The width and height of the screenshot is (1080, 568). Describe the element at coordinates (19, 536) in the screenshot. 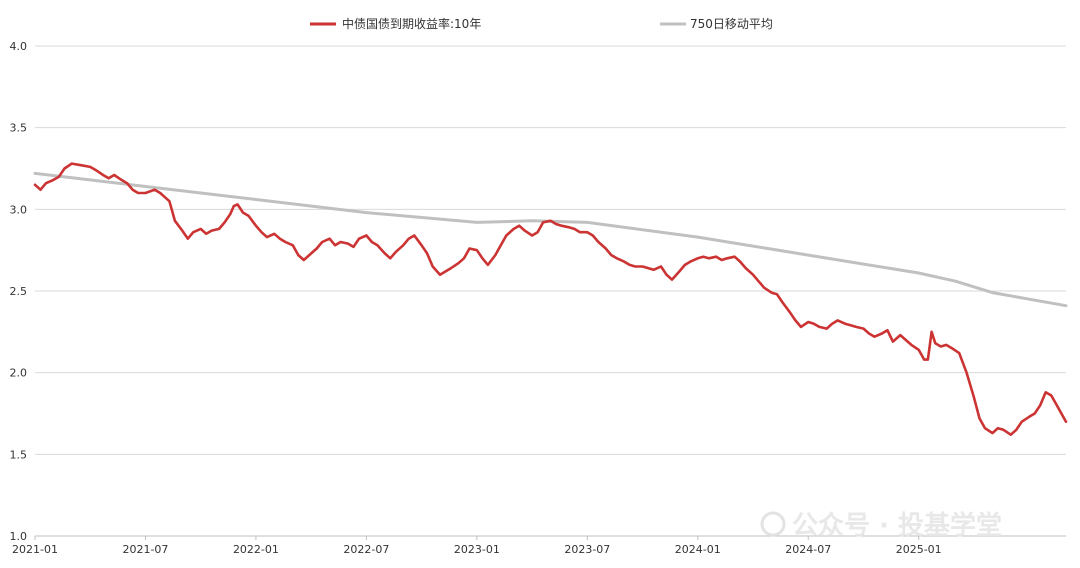

I see `y-tick-label: 1.0` at that location.